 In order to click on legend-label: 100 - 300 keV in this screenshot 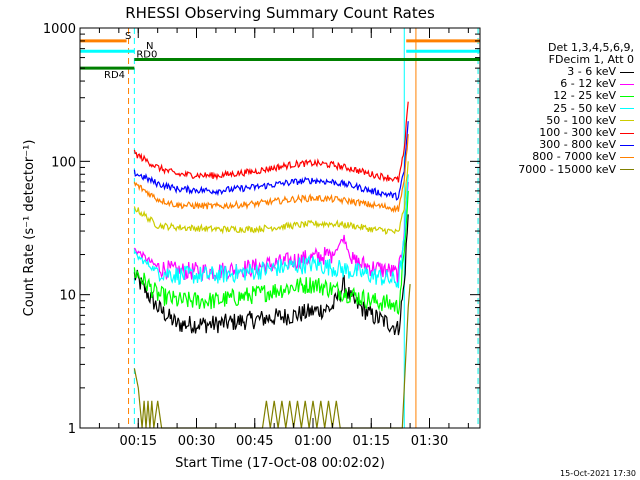, I will do `click(577, 132)`.